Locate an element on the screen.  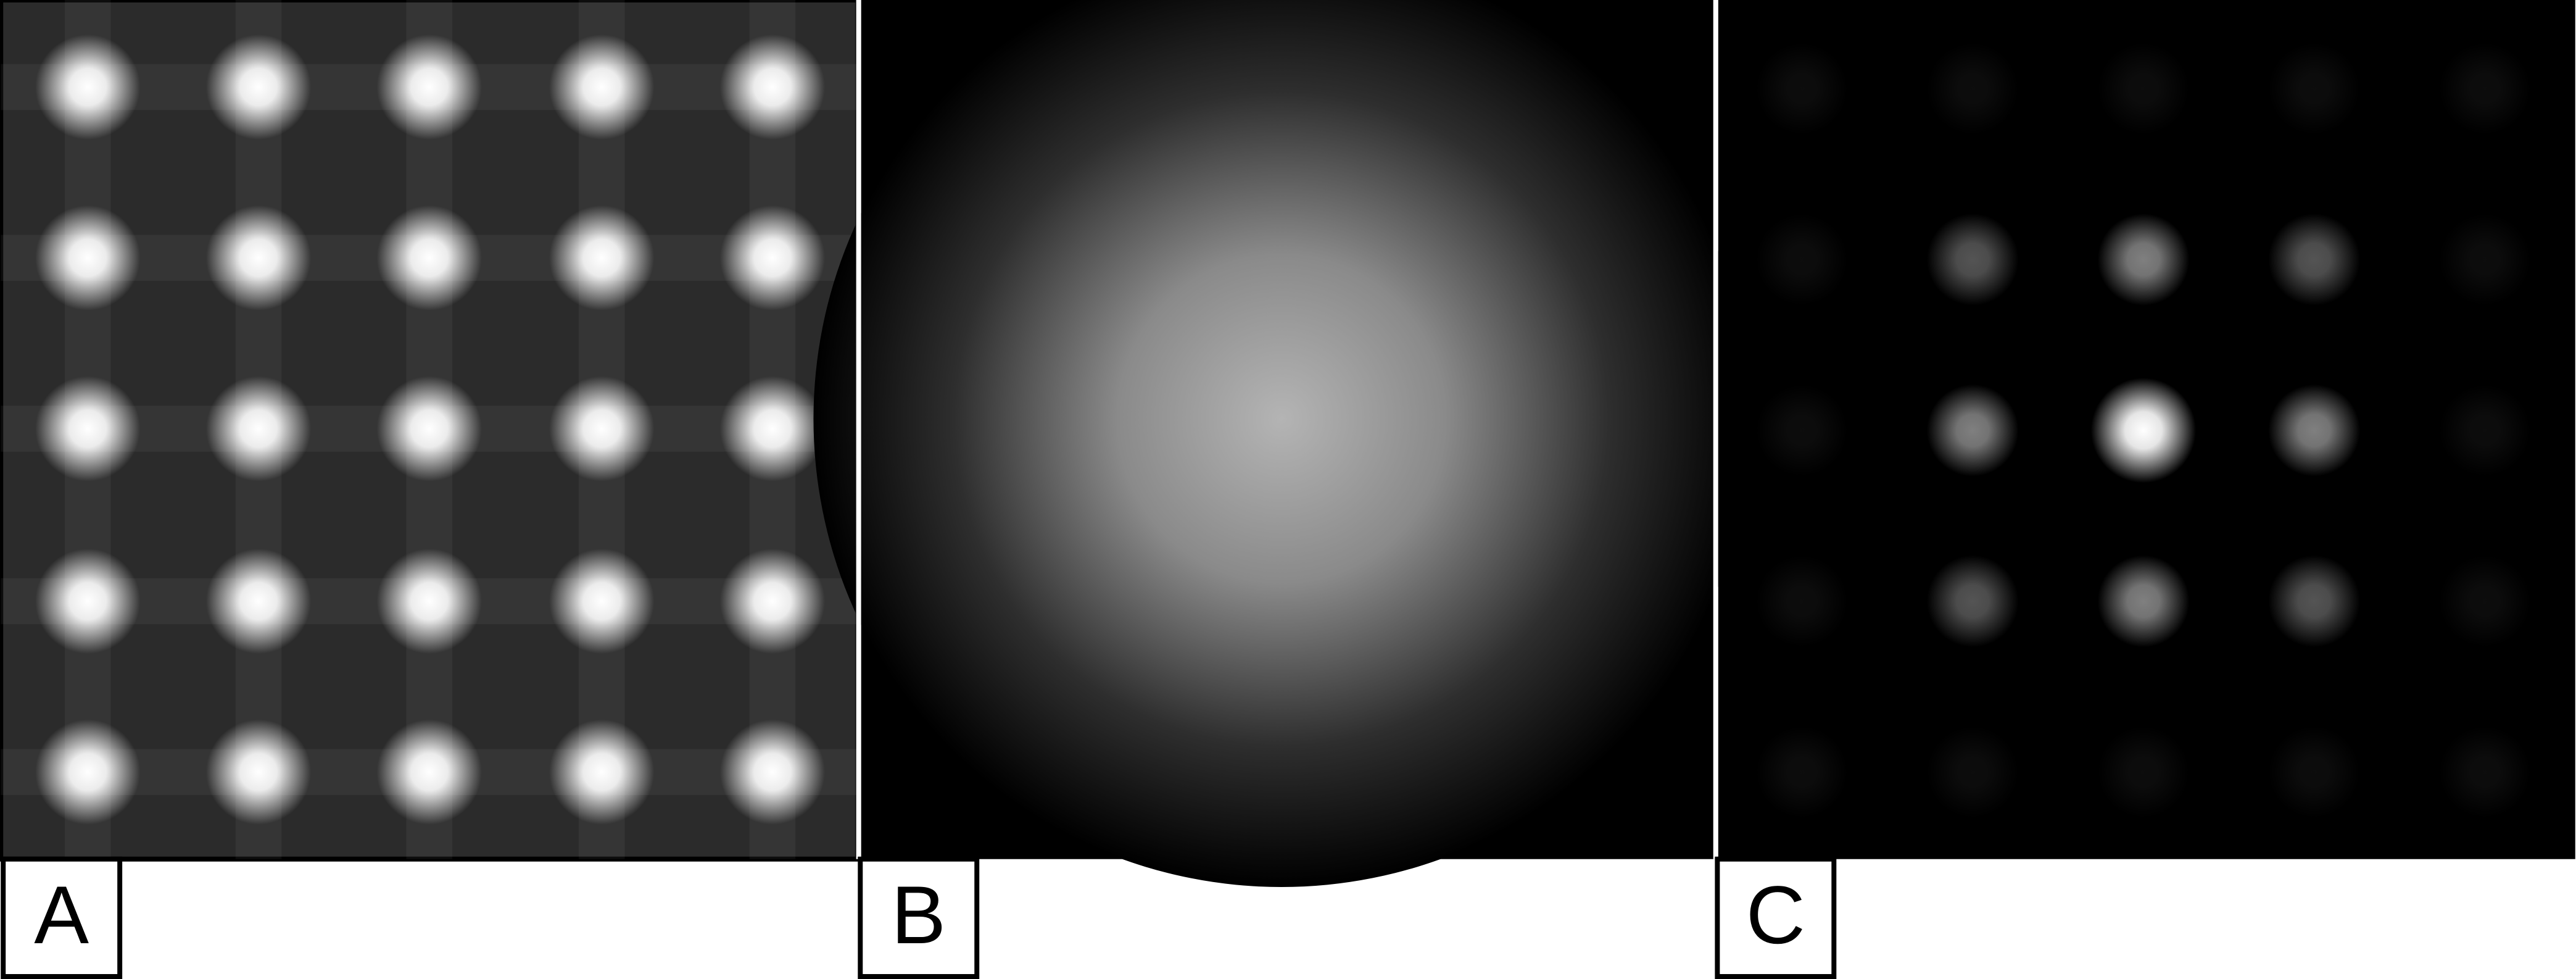
panel-label: A is located at coordinates (61, 915).